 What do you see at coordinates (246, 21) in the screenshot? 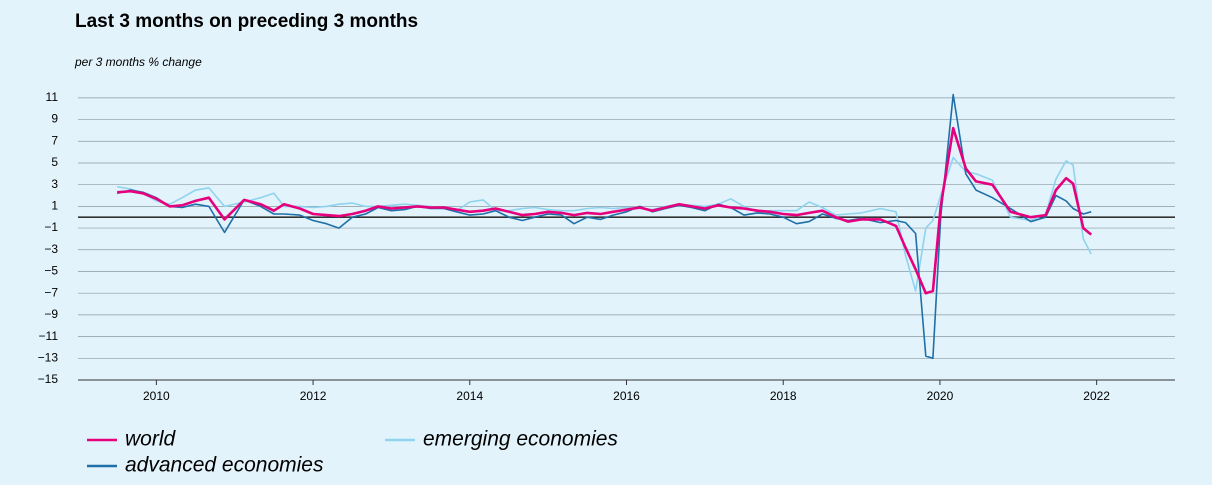
I see `chart-title: Last 3 months on preceding 3 months` at bounding box center [246, 21].